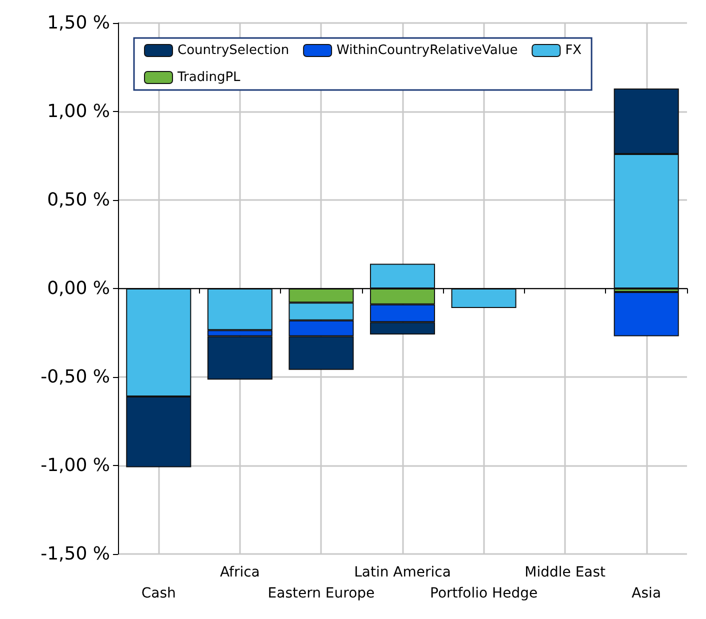  What do you see at coordinates (240, 572) in the screenshot?
I see `x-tick-label: Africa` at bounding box center [240, 572].